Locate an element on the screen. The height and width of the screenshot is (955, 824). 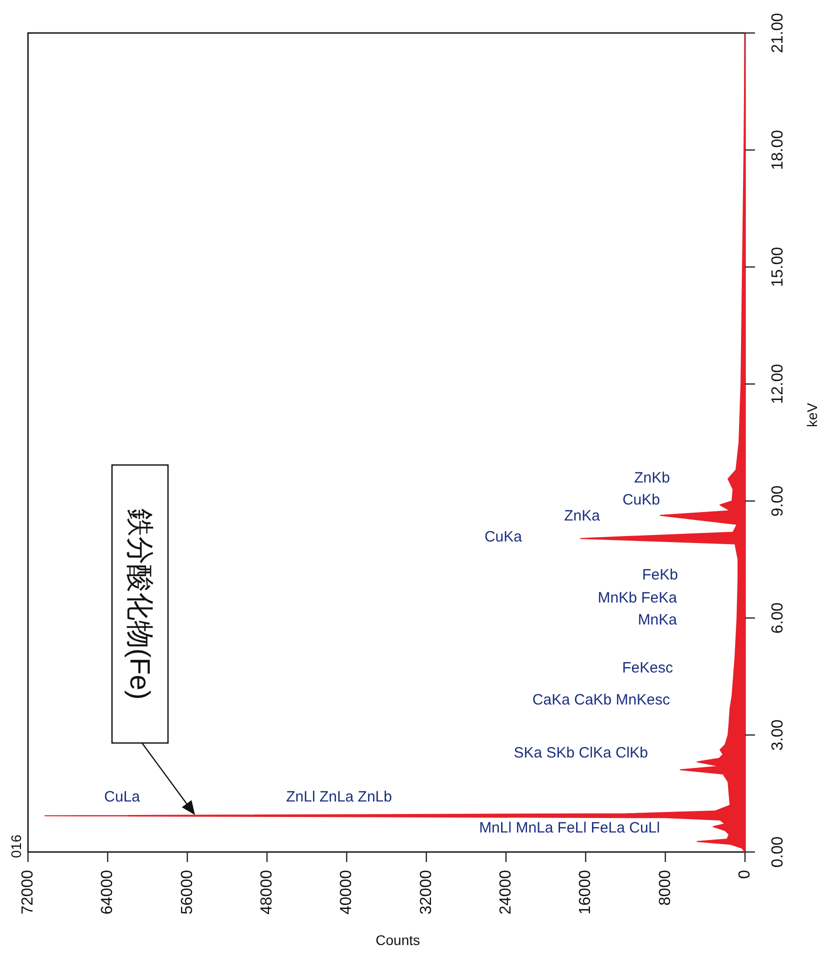
annotation: FeKesc is located at coordinates (648, 668).